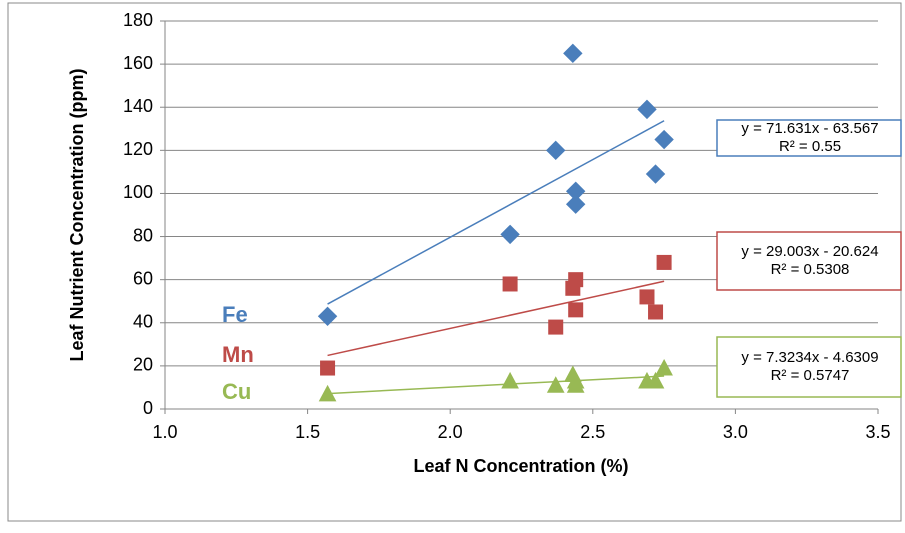  What do you see at coordinates (735, 432) in the screenshot?
I see `x-tick-label: 3.0` at bounding box center [735, 432].